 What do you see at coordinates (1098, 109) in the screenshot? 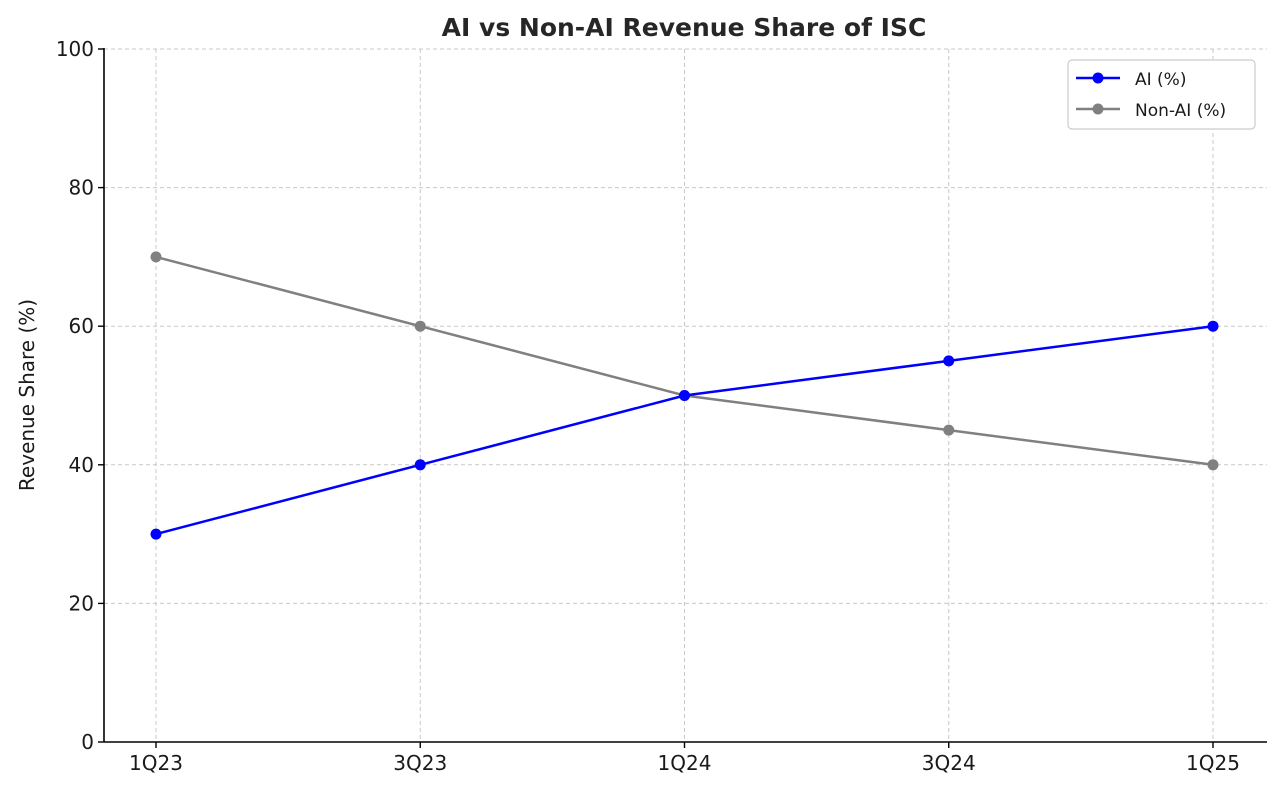
I see `legend-nonai-marker` at bounding box center [1098, 109].